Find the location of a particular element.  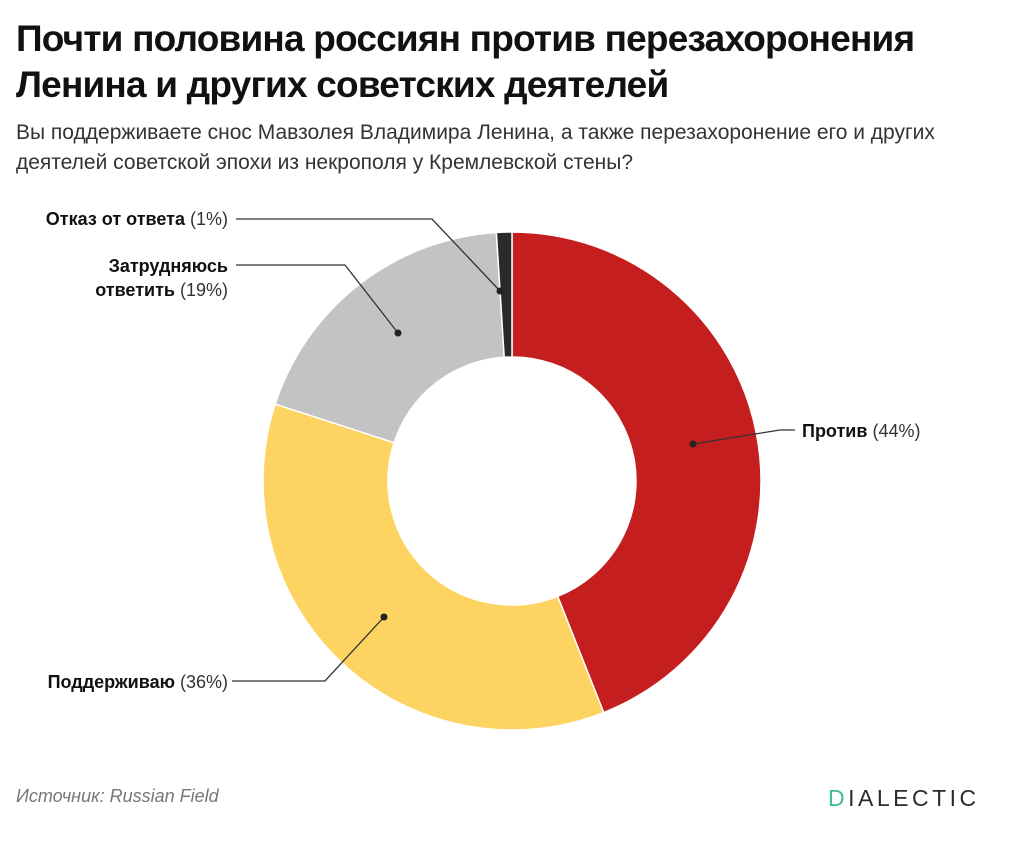

label-against: Против (44%) is located at coordinates (861, 431).